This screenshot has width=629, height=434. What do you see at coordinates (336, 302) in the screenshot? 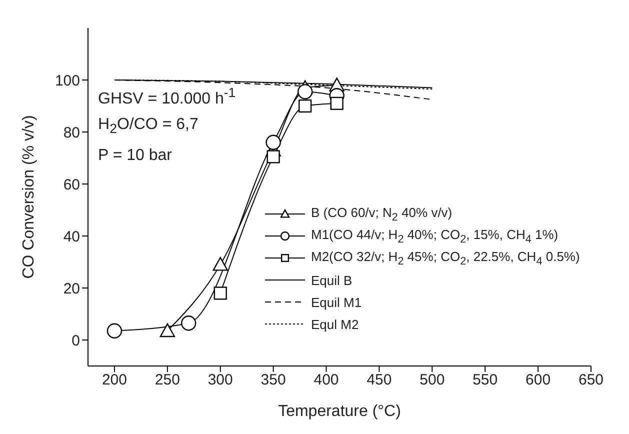
I see `legend-label: Equil M1` at bounding box center [336, 302].